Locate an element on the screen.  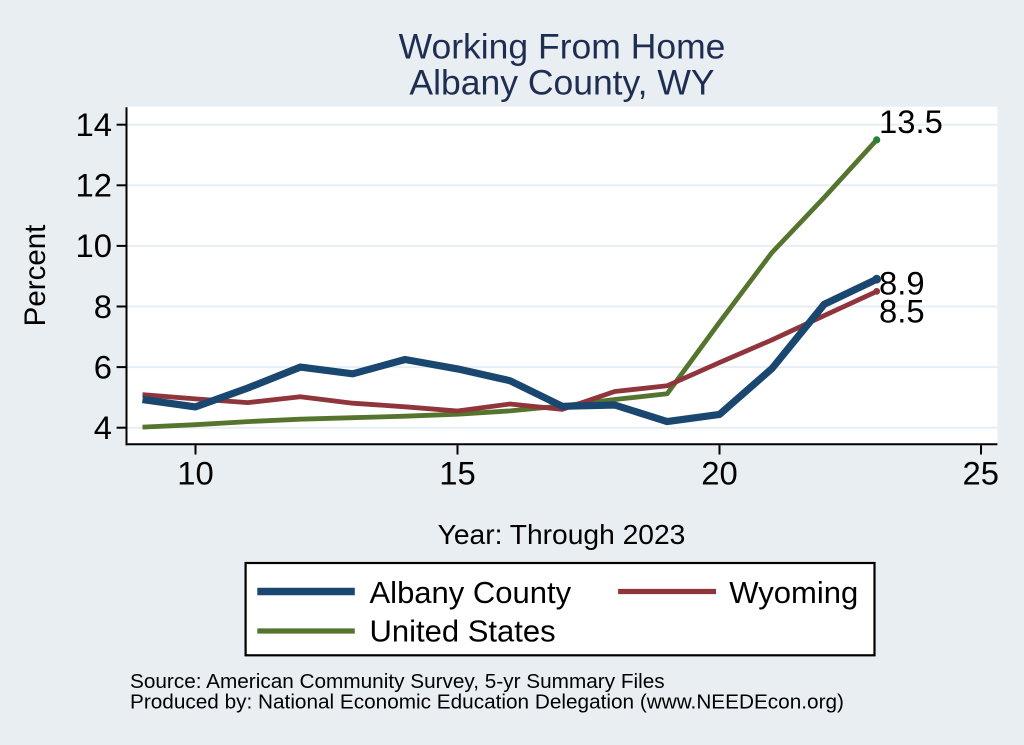
svg-text: 8.9 is located at coordinates (902, 282).